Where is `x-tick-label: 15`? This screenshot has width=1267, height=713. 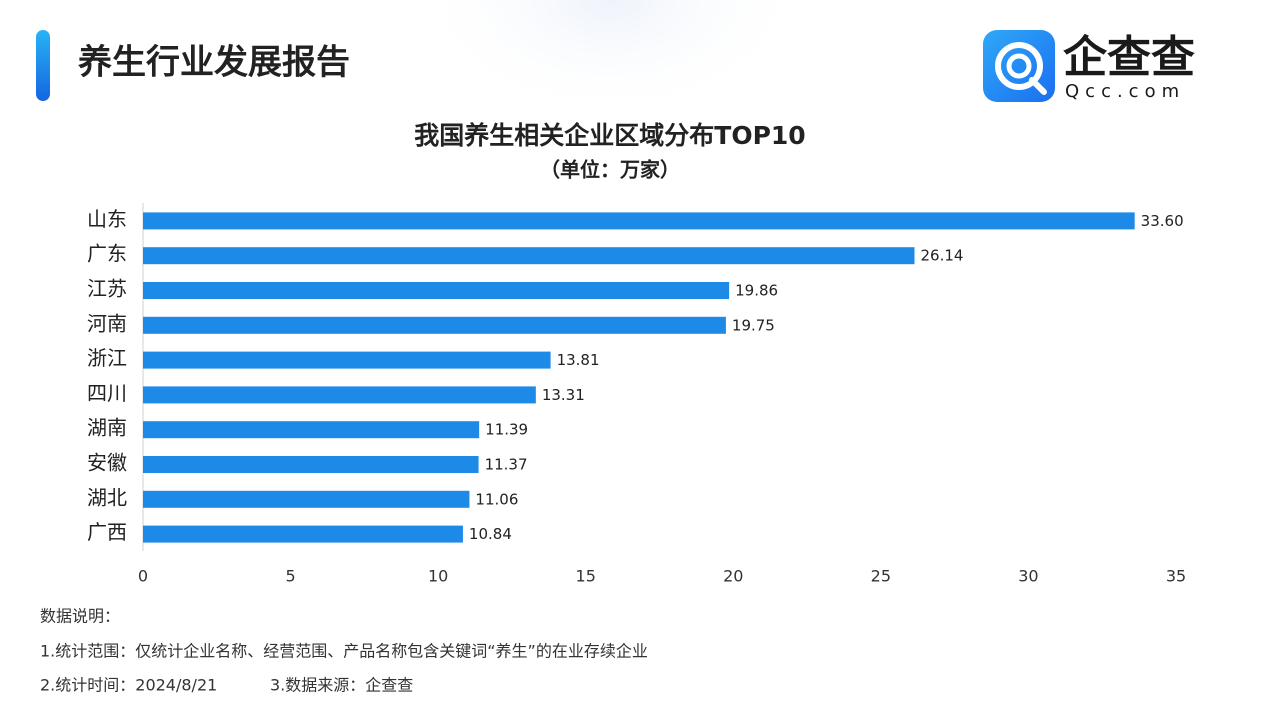 x-tick-label: 15 is located at coordinates (586, 576).